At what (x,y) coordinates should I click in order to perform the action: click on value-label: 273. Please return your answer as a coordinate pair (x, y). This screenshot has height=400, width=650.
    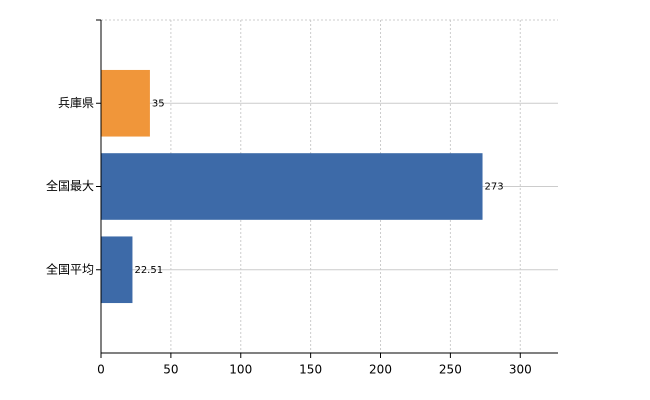
    Looking at the image, I should click on (494, 187).